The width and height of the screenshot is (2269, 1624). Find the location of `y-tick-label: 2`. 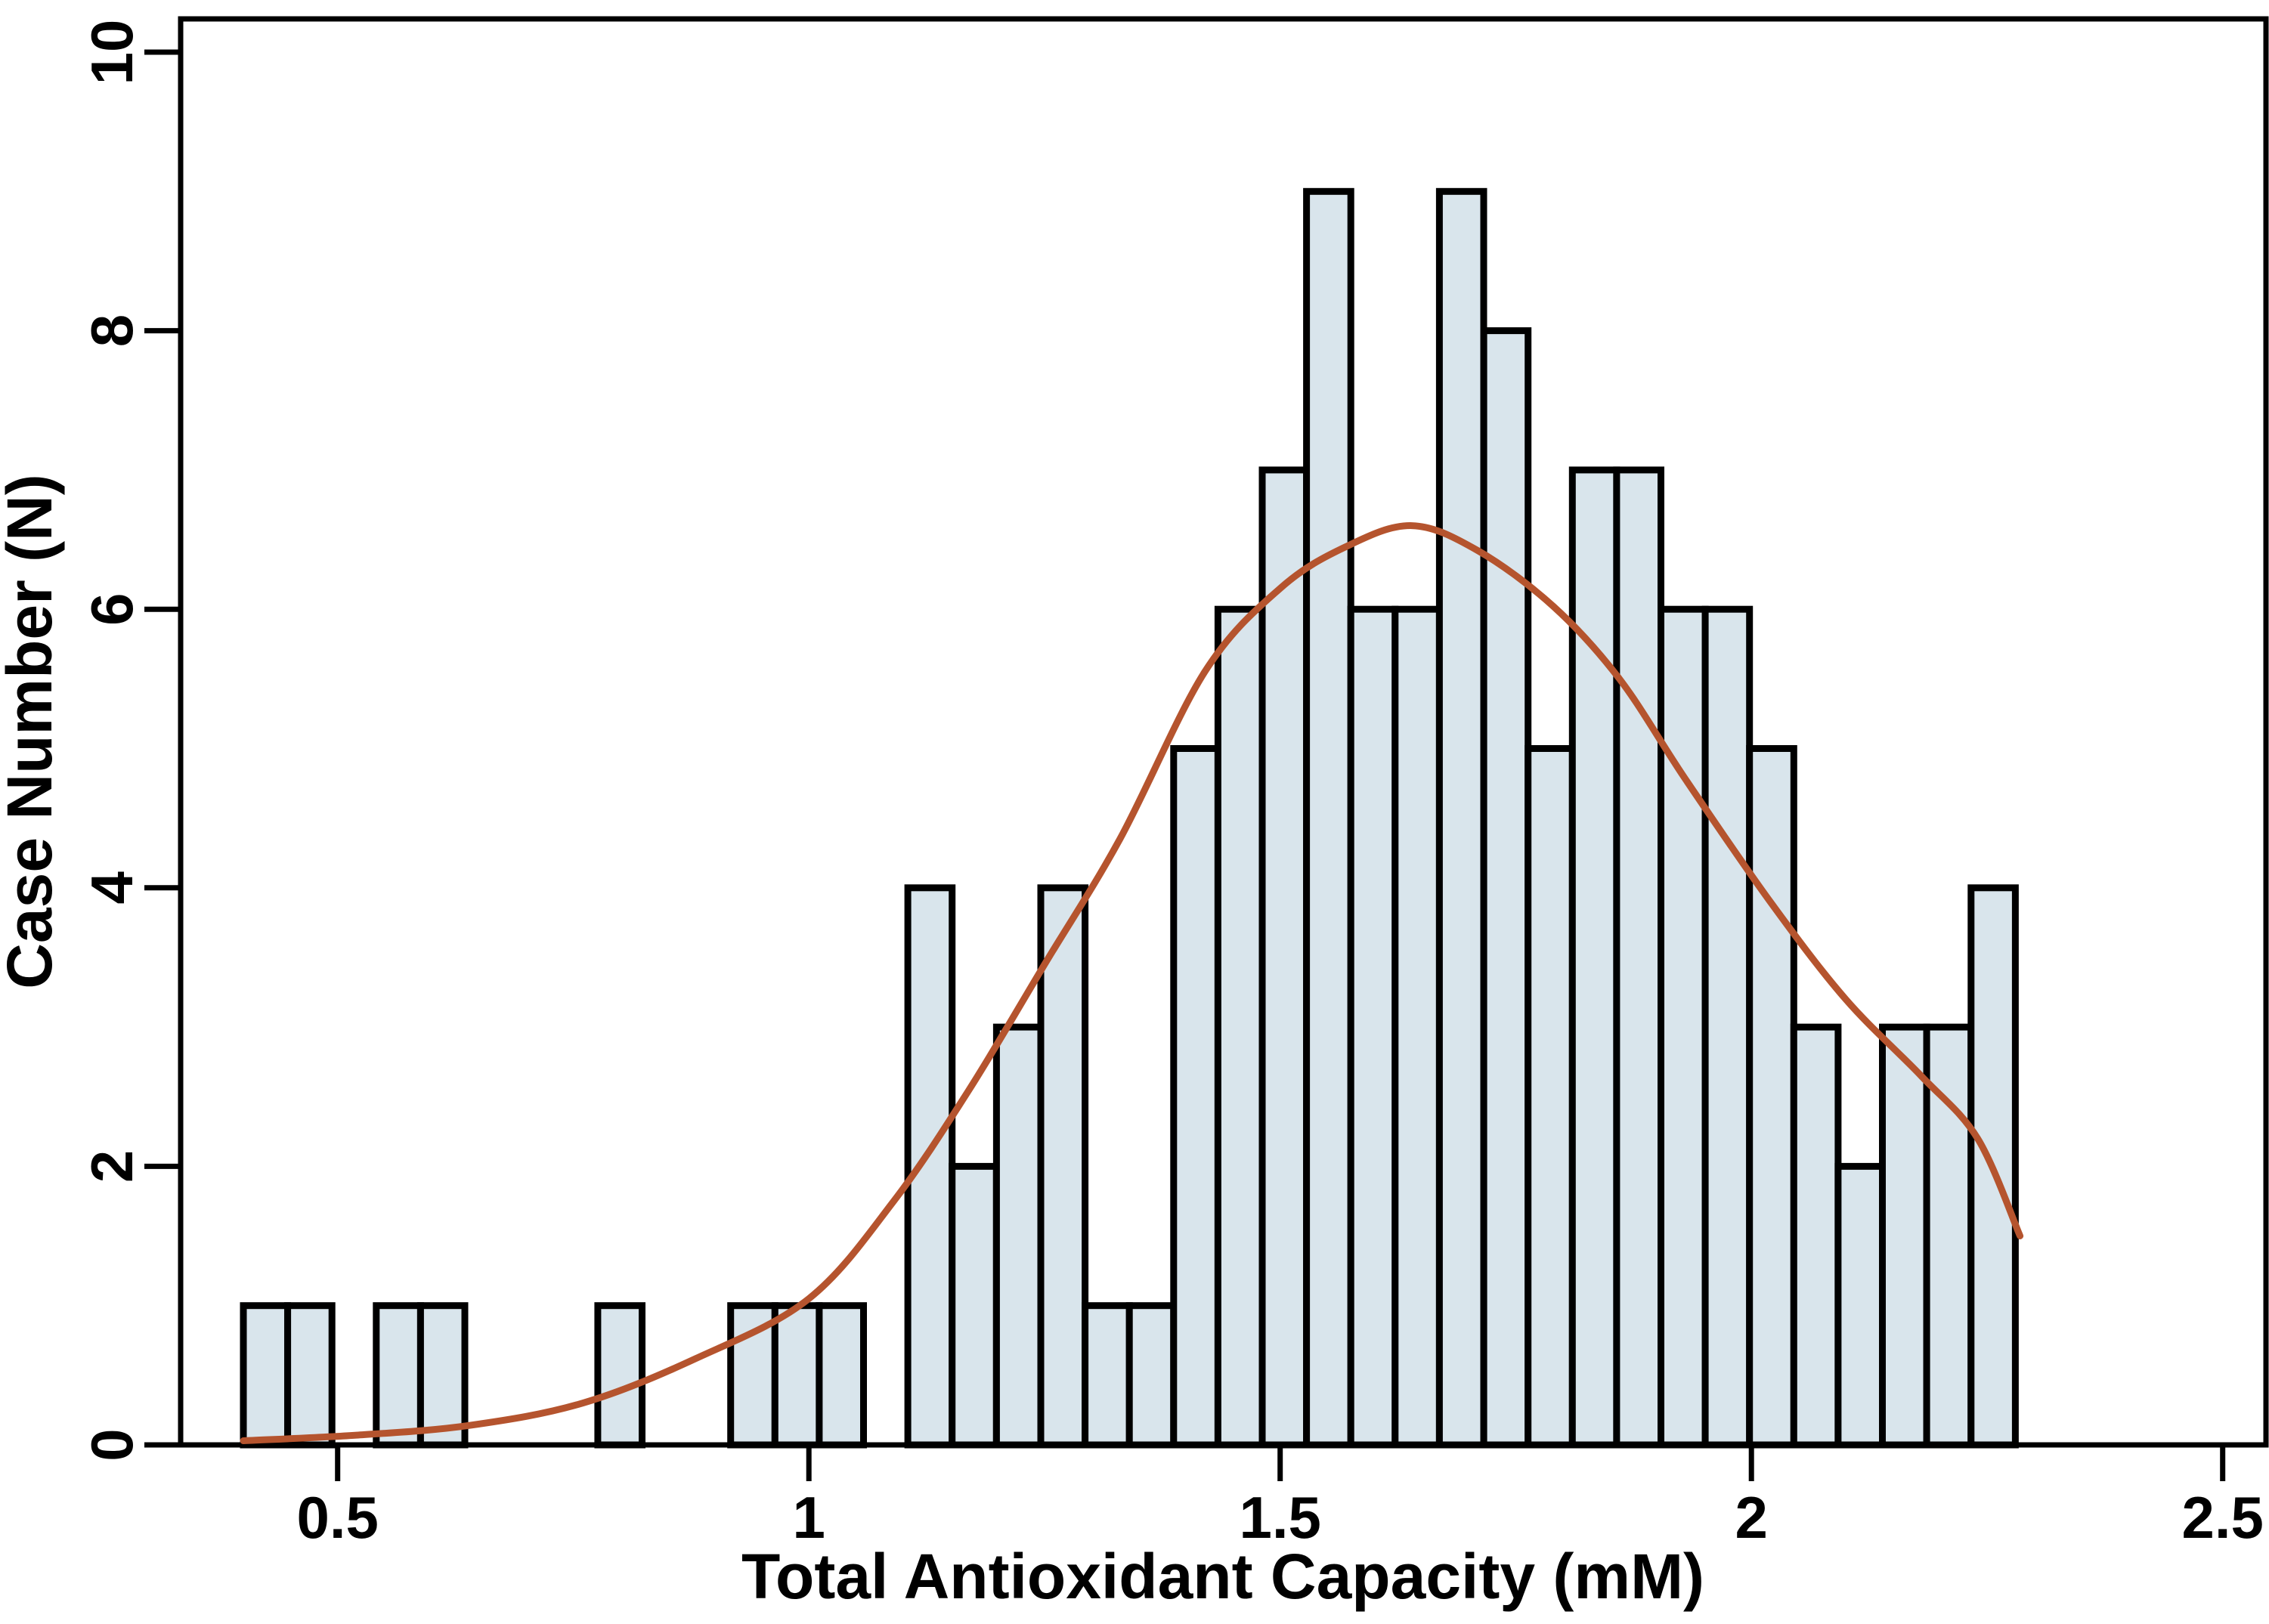

y-tick-label: 2 is located at coordinates (112, 1166).